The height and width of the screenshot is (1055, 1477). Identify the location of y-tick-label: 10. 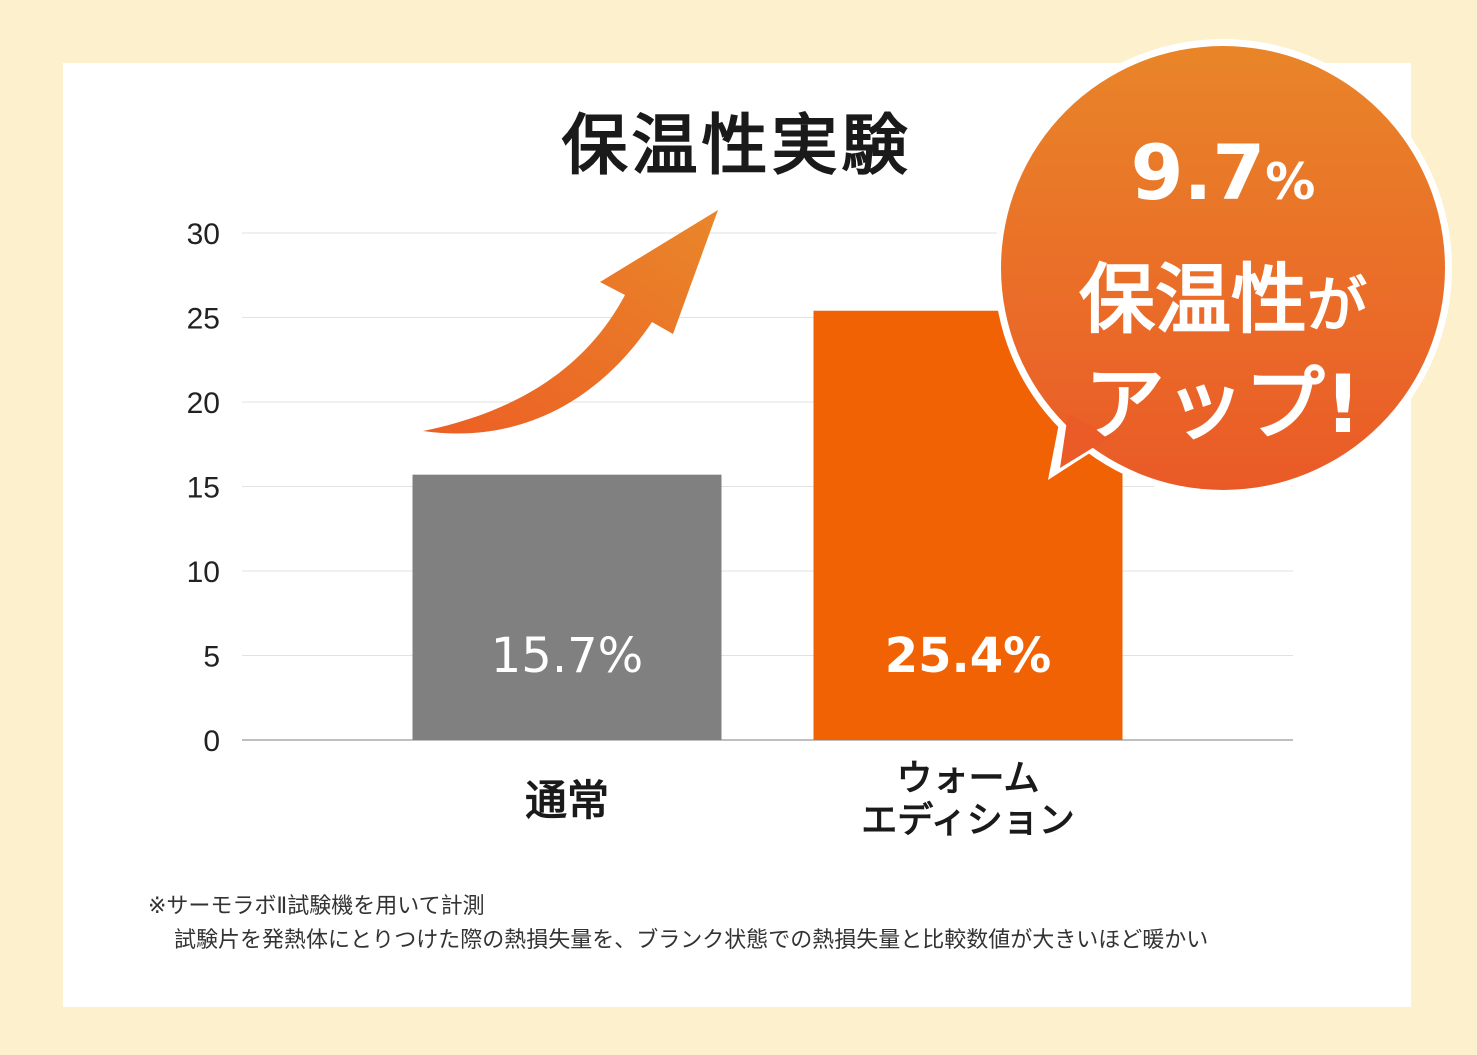
(203, 572).